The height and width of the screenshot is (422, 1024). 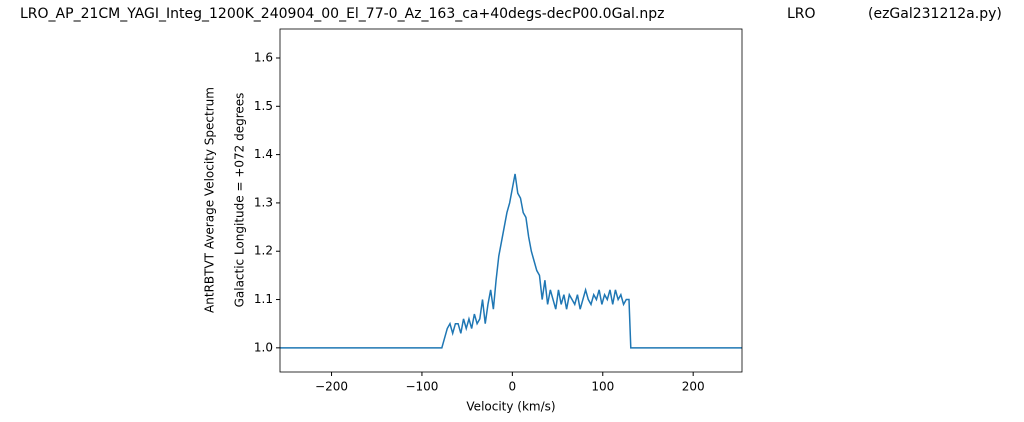 I want to click on chart-title: LRO, so click(x=801, y=14).